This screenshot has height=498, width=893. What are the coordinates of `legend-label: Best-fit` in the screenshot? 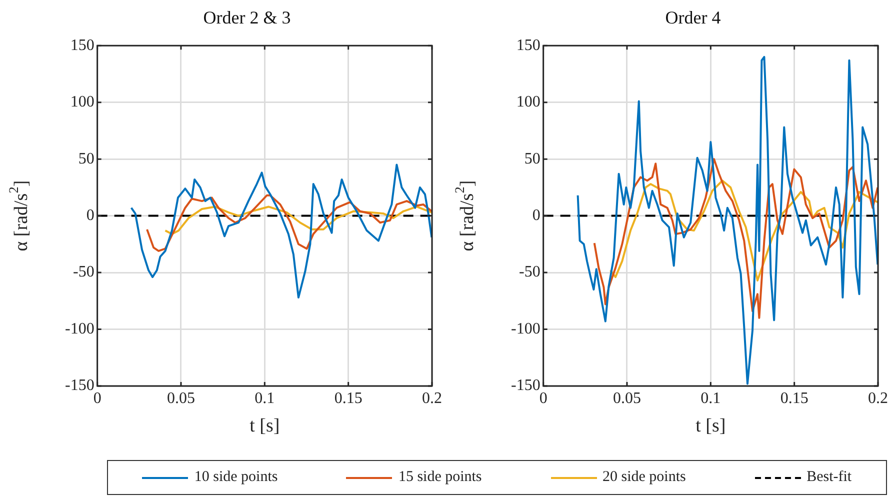 It's located at (829, 477).